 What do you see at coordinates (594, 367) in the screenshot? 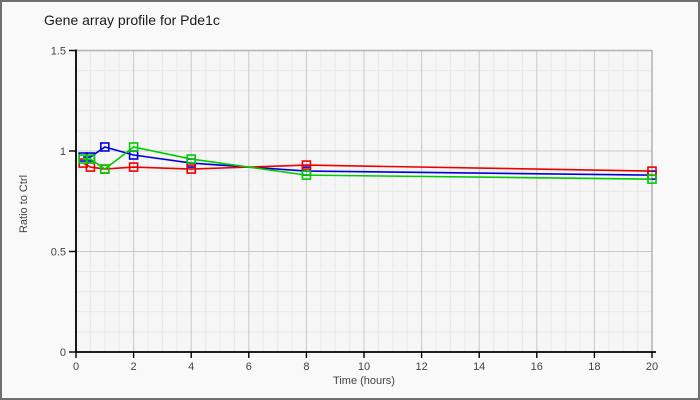
I see `x-tick-label: 18` at bounding box center [594, 367].